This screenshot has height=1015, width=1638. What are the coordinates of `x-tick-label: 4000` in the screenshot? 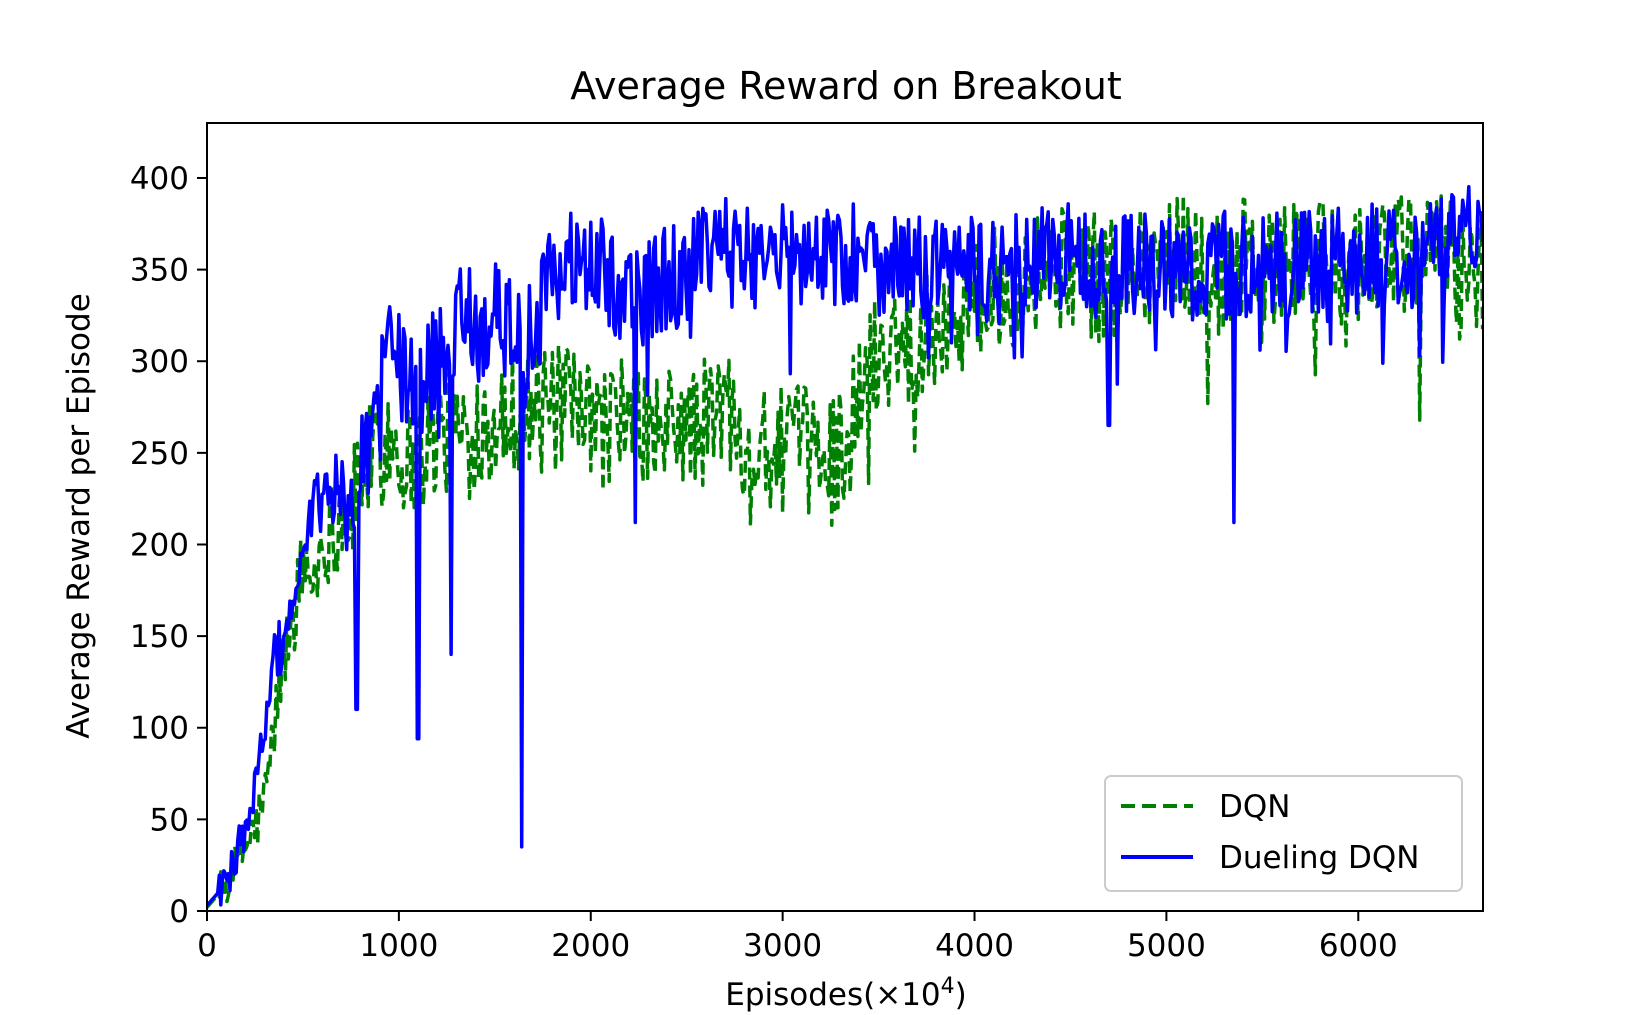 It's located at (974, 946).